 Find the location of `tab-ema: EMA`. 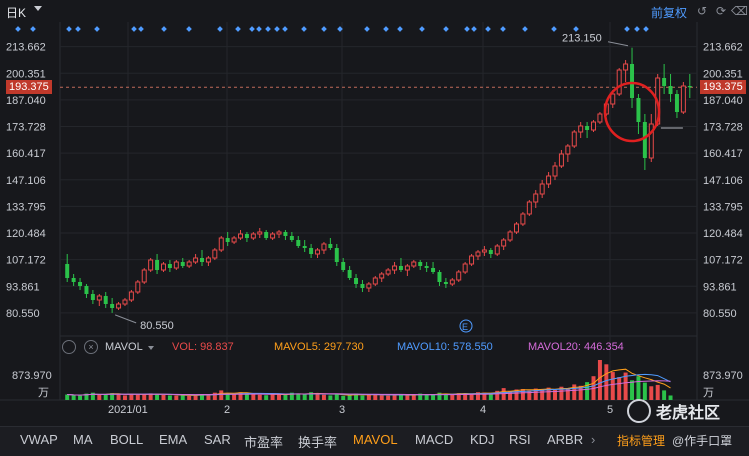

tab-ema: EMA is located at coordinates (173, 439).